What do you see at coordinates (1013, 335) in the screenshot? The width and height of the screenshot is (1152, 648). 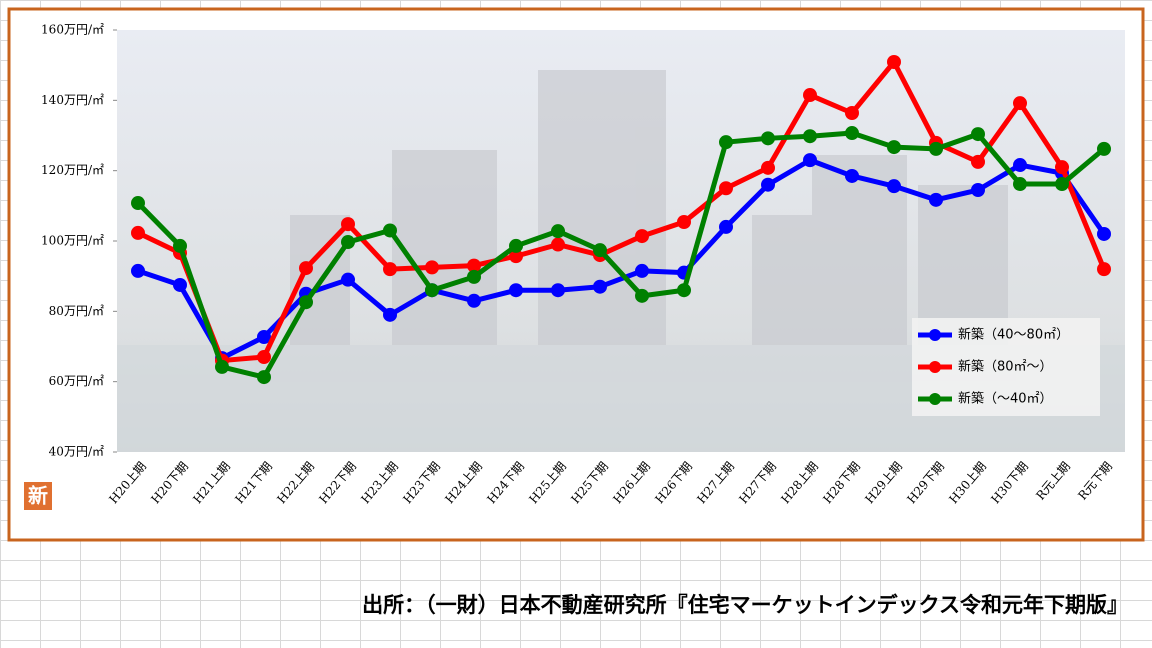 I see `legend-label: 新築（40～80㎡）` at bounding box center [1013, 335].